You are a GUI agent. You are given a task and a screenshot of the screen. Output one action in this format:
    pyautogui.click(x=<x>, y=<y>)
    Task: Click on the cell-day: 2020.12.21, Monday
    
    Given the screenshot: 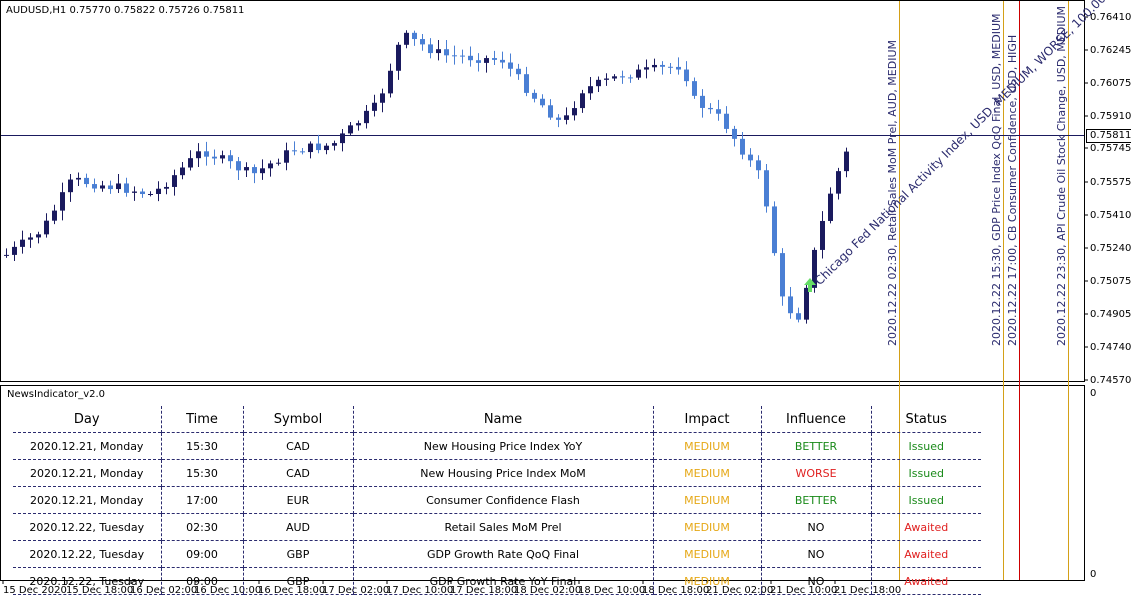 What is the action you would take?
    pyautogui.click(x=87, y=446)
    